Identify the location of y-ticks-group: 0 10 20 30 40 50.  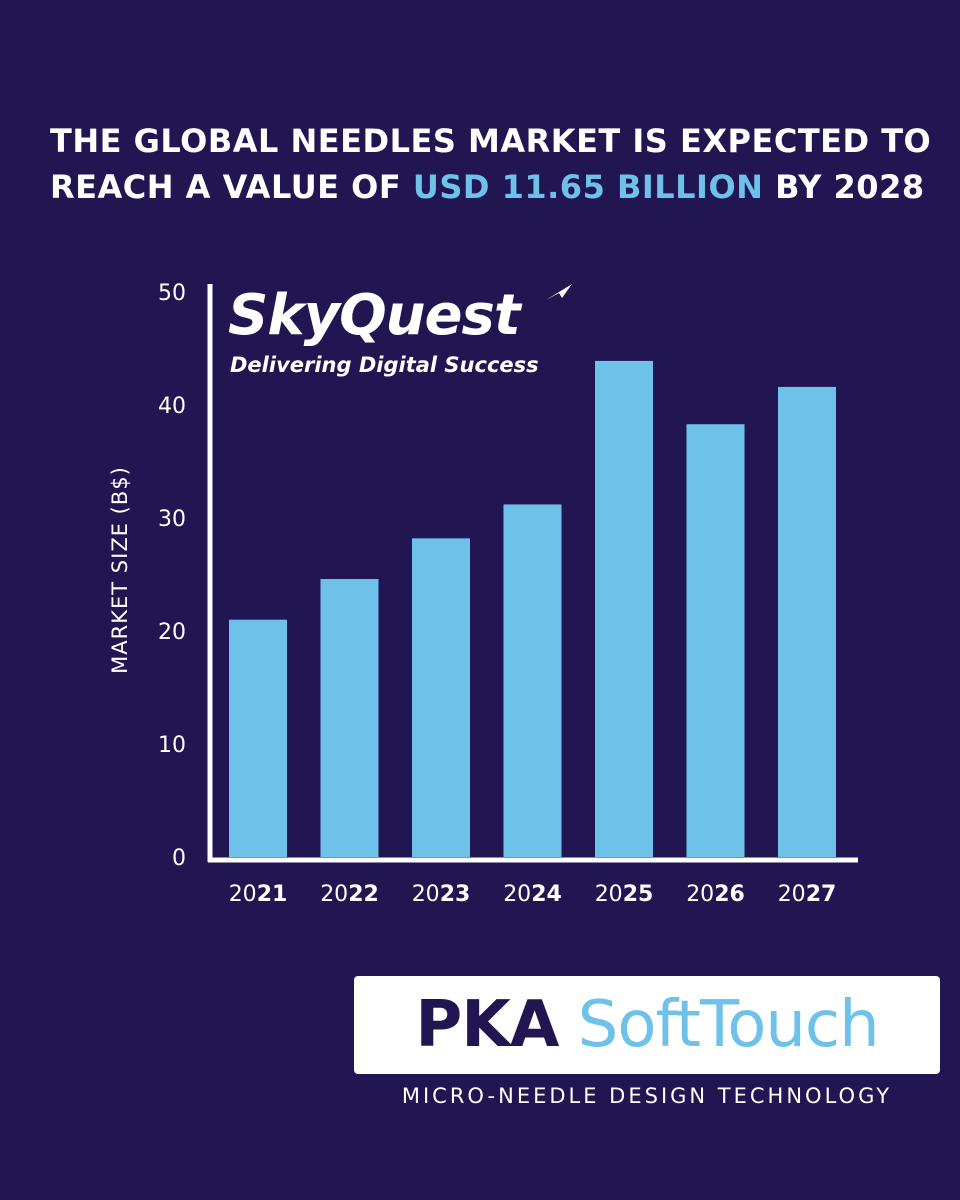
(172, 576).